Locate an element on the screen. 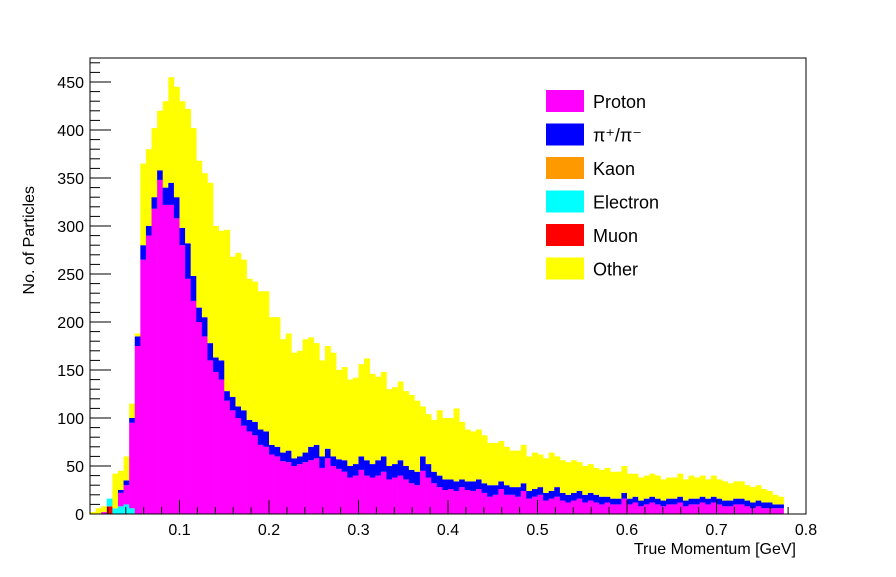  bar-electron is located at coordinates (126, 509).